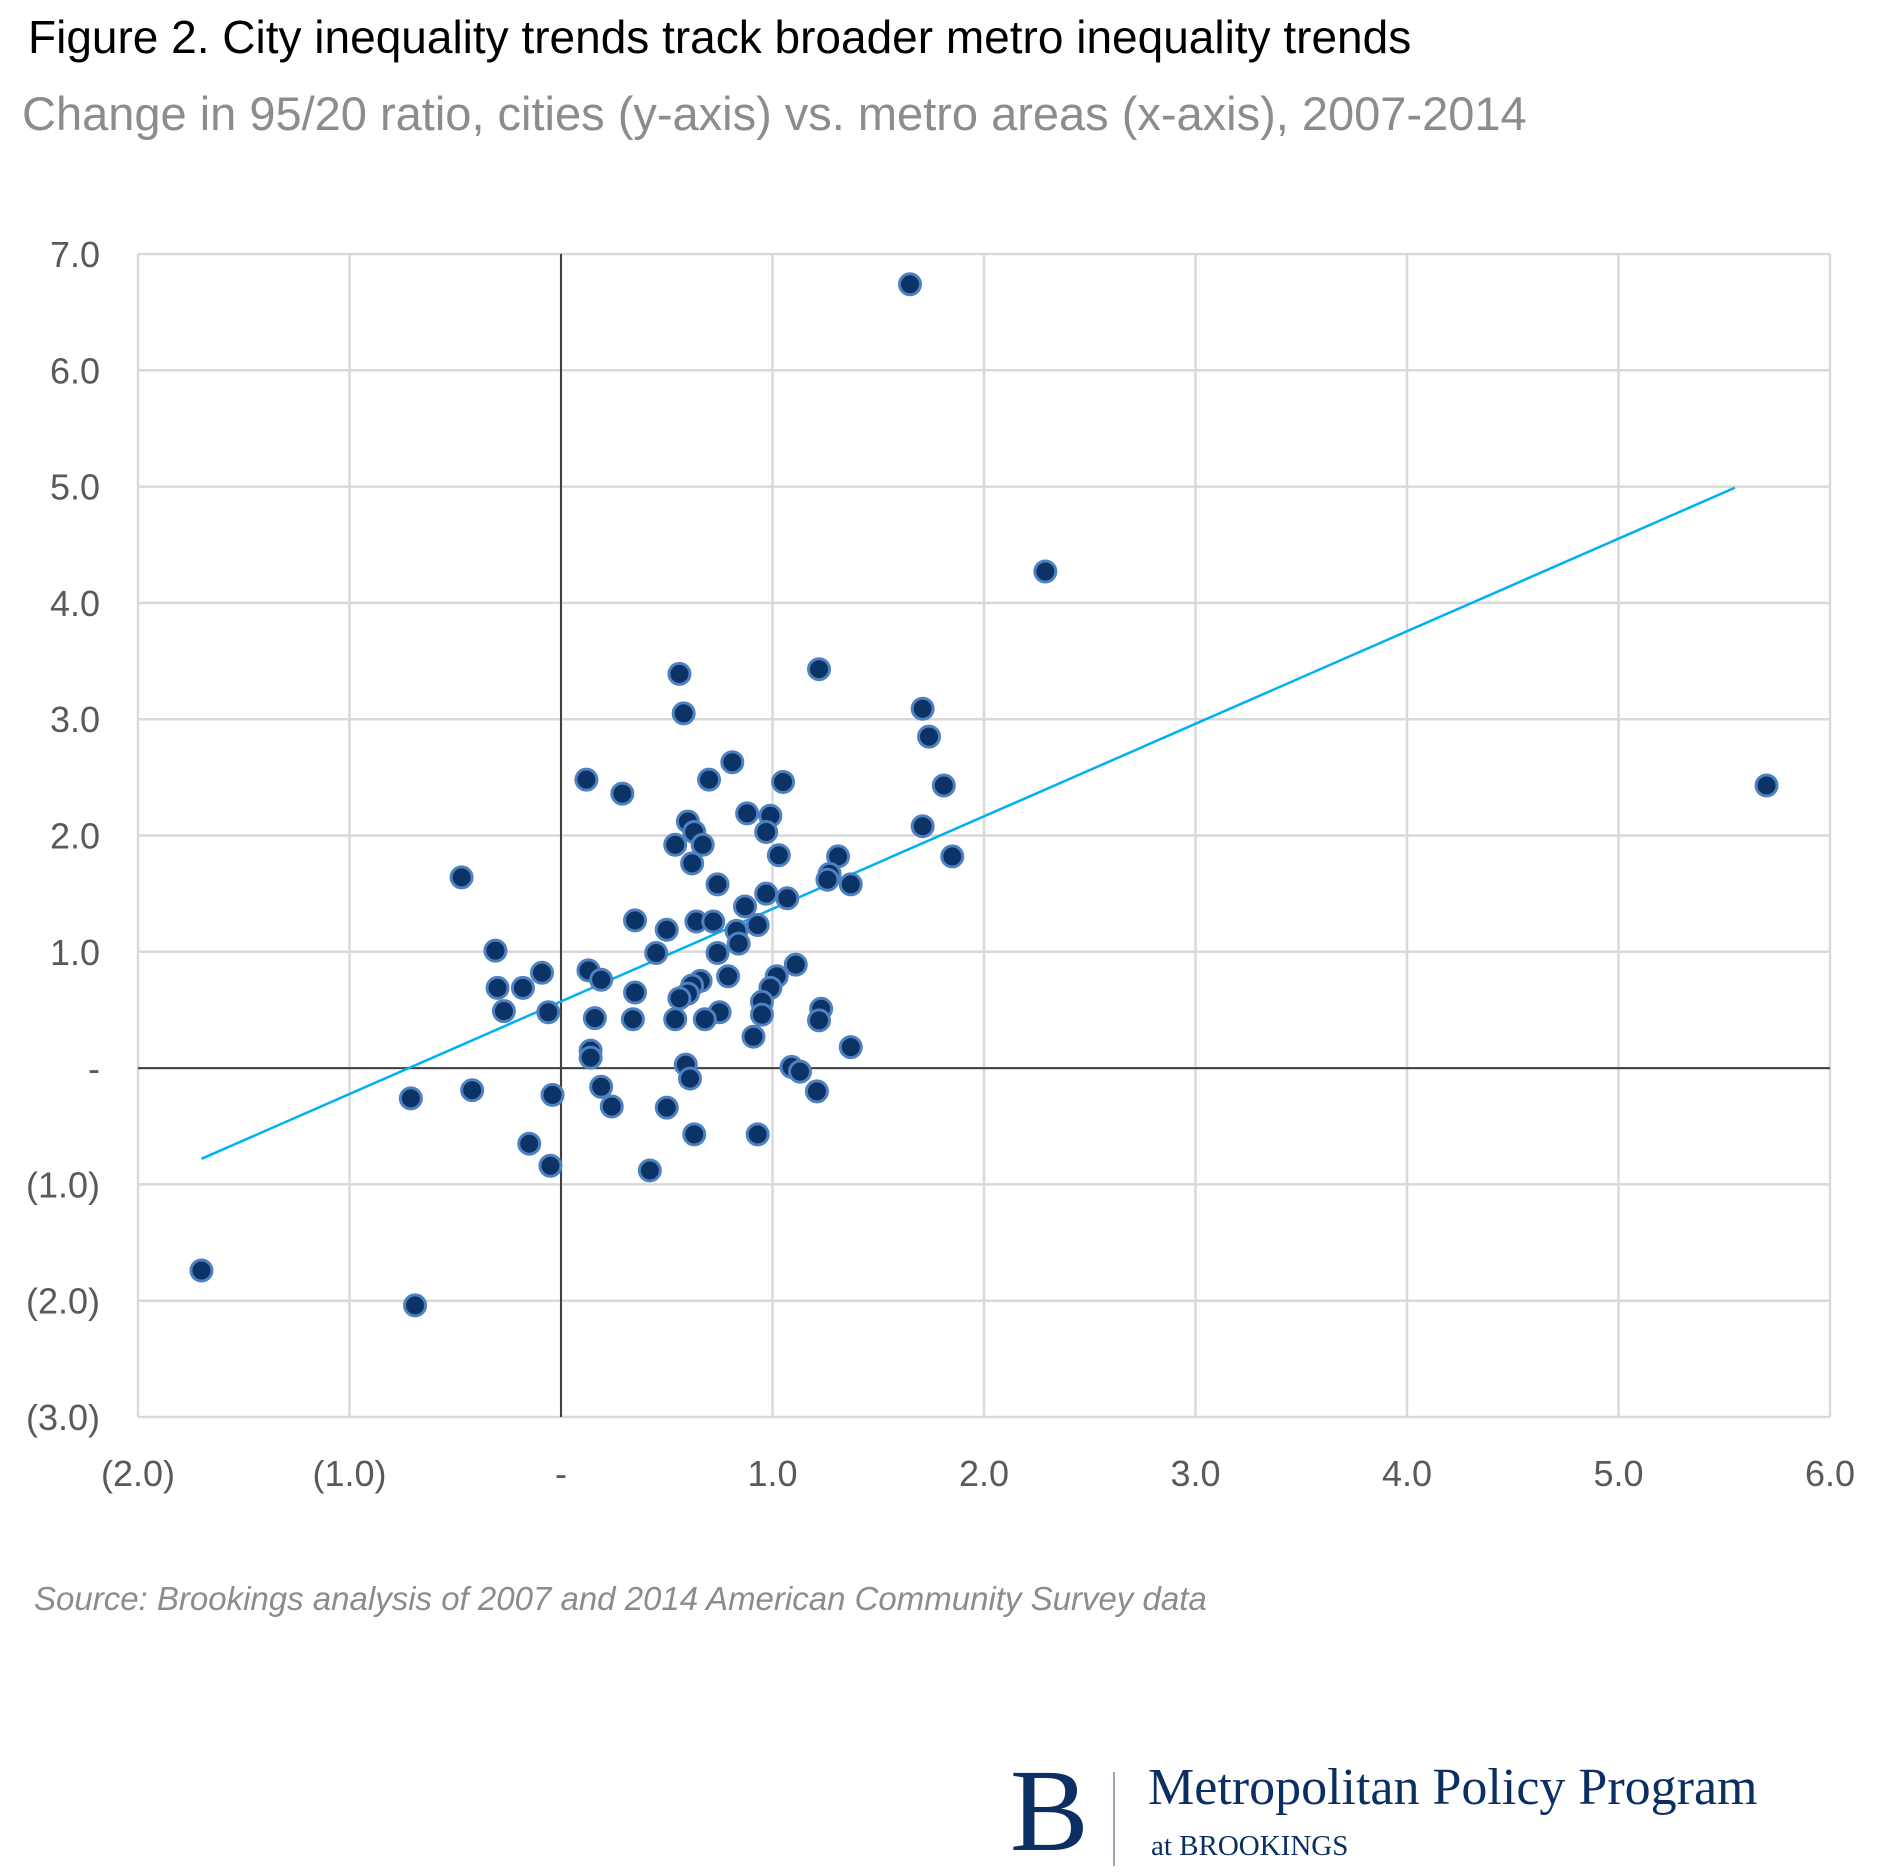 This screenshot has width=1904, height=1876. I want to click on logo-letter: B, so click(1049, 1810).